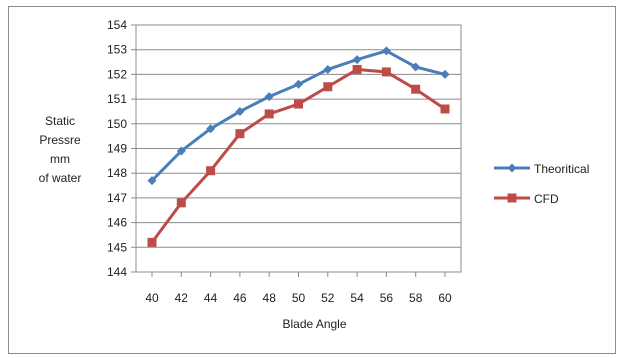  What do you see at coordinates (117, 272) in the screenshot?
I see `y-tick-label: 144` at bounding box center [117, 272].